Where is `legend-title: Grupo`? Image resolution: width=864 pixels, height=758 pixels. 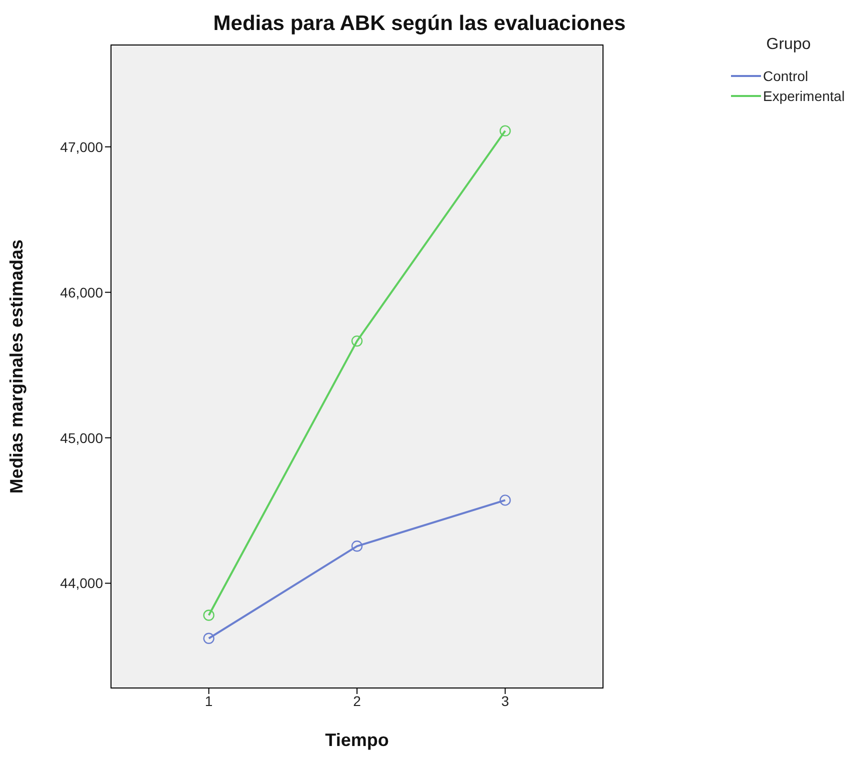
legend-title: Grupo is located at coordinates (788, 45).